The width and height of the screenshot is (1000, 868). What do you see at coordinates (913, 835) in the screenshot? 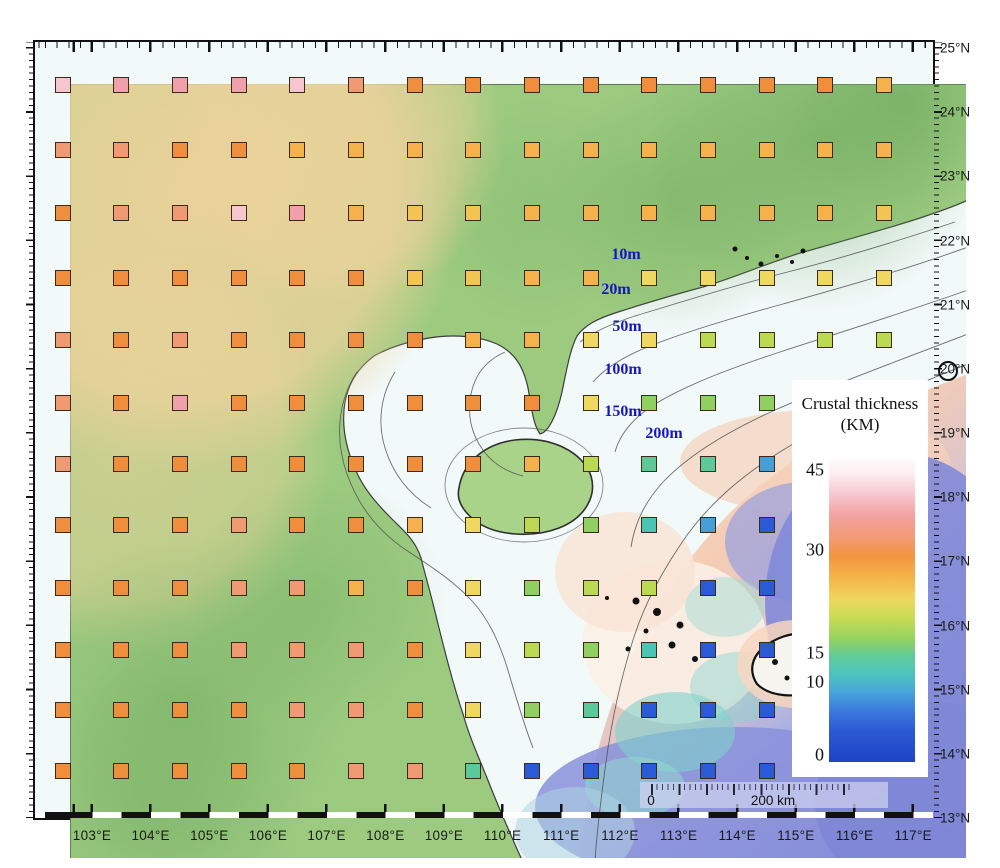
I see `x-tick-label: 117°E` at bounding box center [913, 835].